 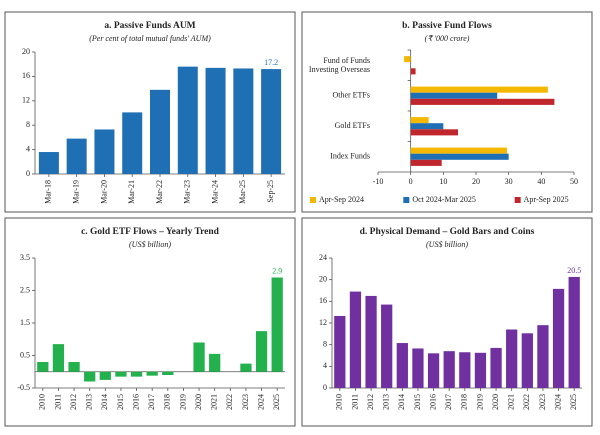 What do you see at coordinates (386, 402) in the screenshot?
I see `x-tick-label: 2013` at bounding box center [386, 402].